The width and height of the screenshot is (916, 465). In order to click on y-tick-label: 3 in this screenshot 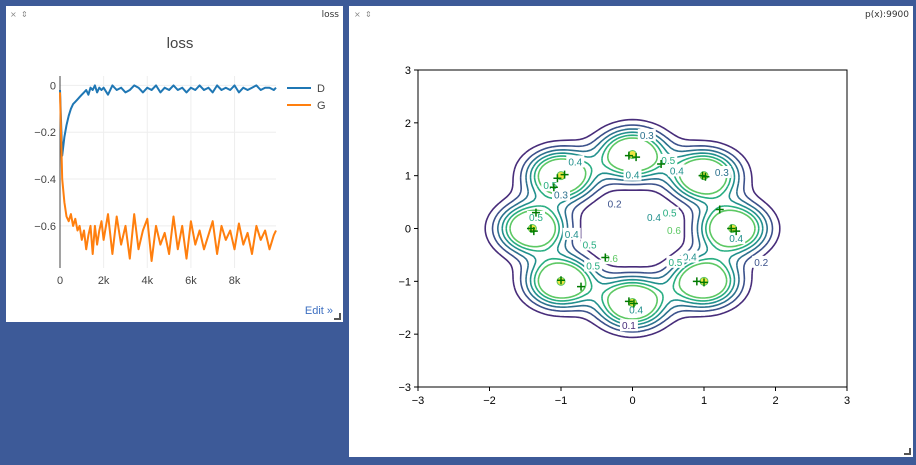, I will do `click(408, 71)`.